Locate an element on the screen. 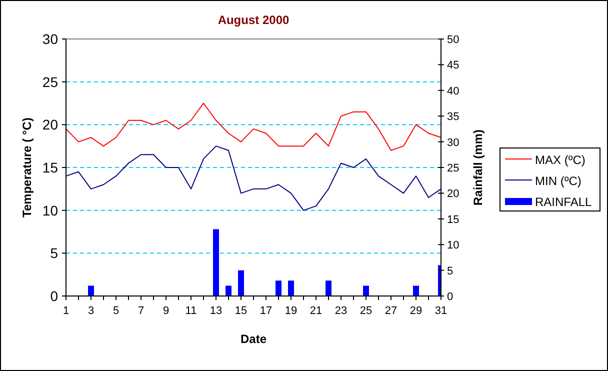  y-axis-title: Temperature ( °C) is located at coordinates (27, 168).